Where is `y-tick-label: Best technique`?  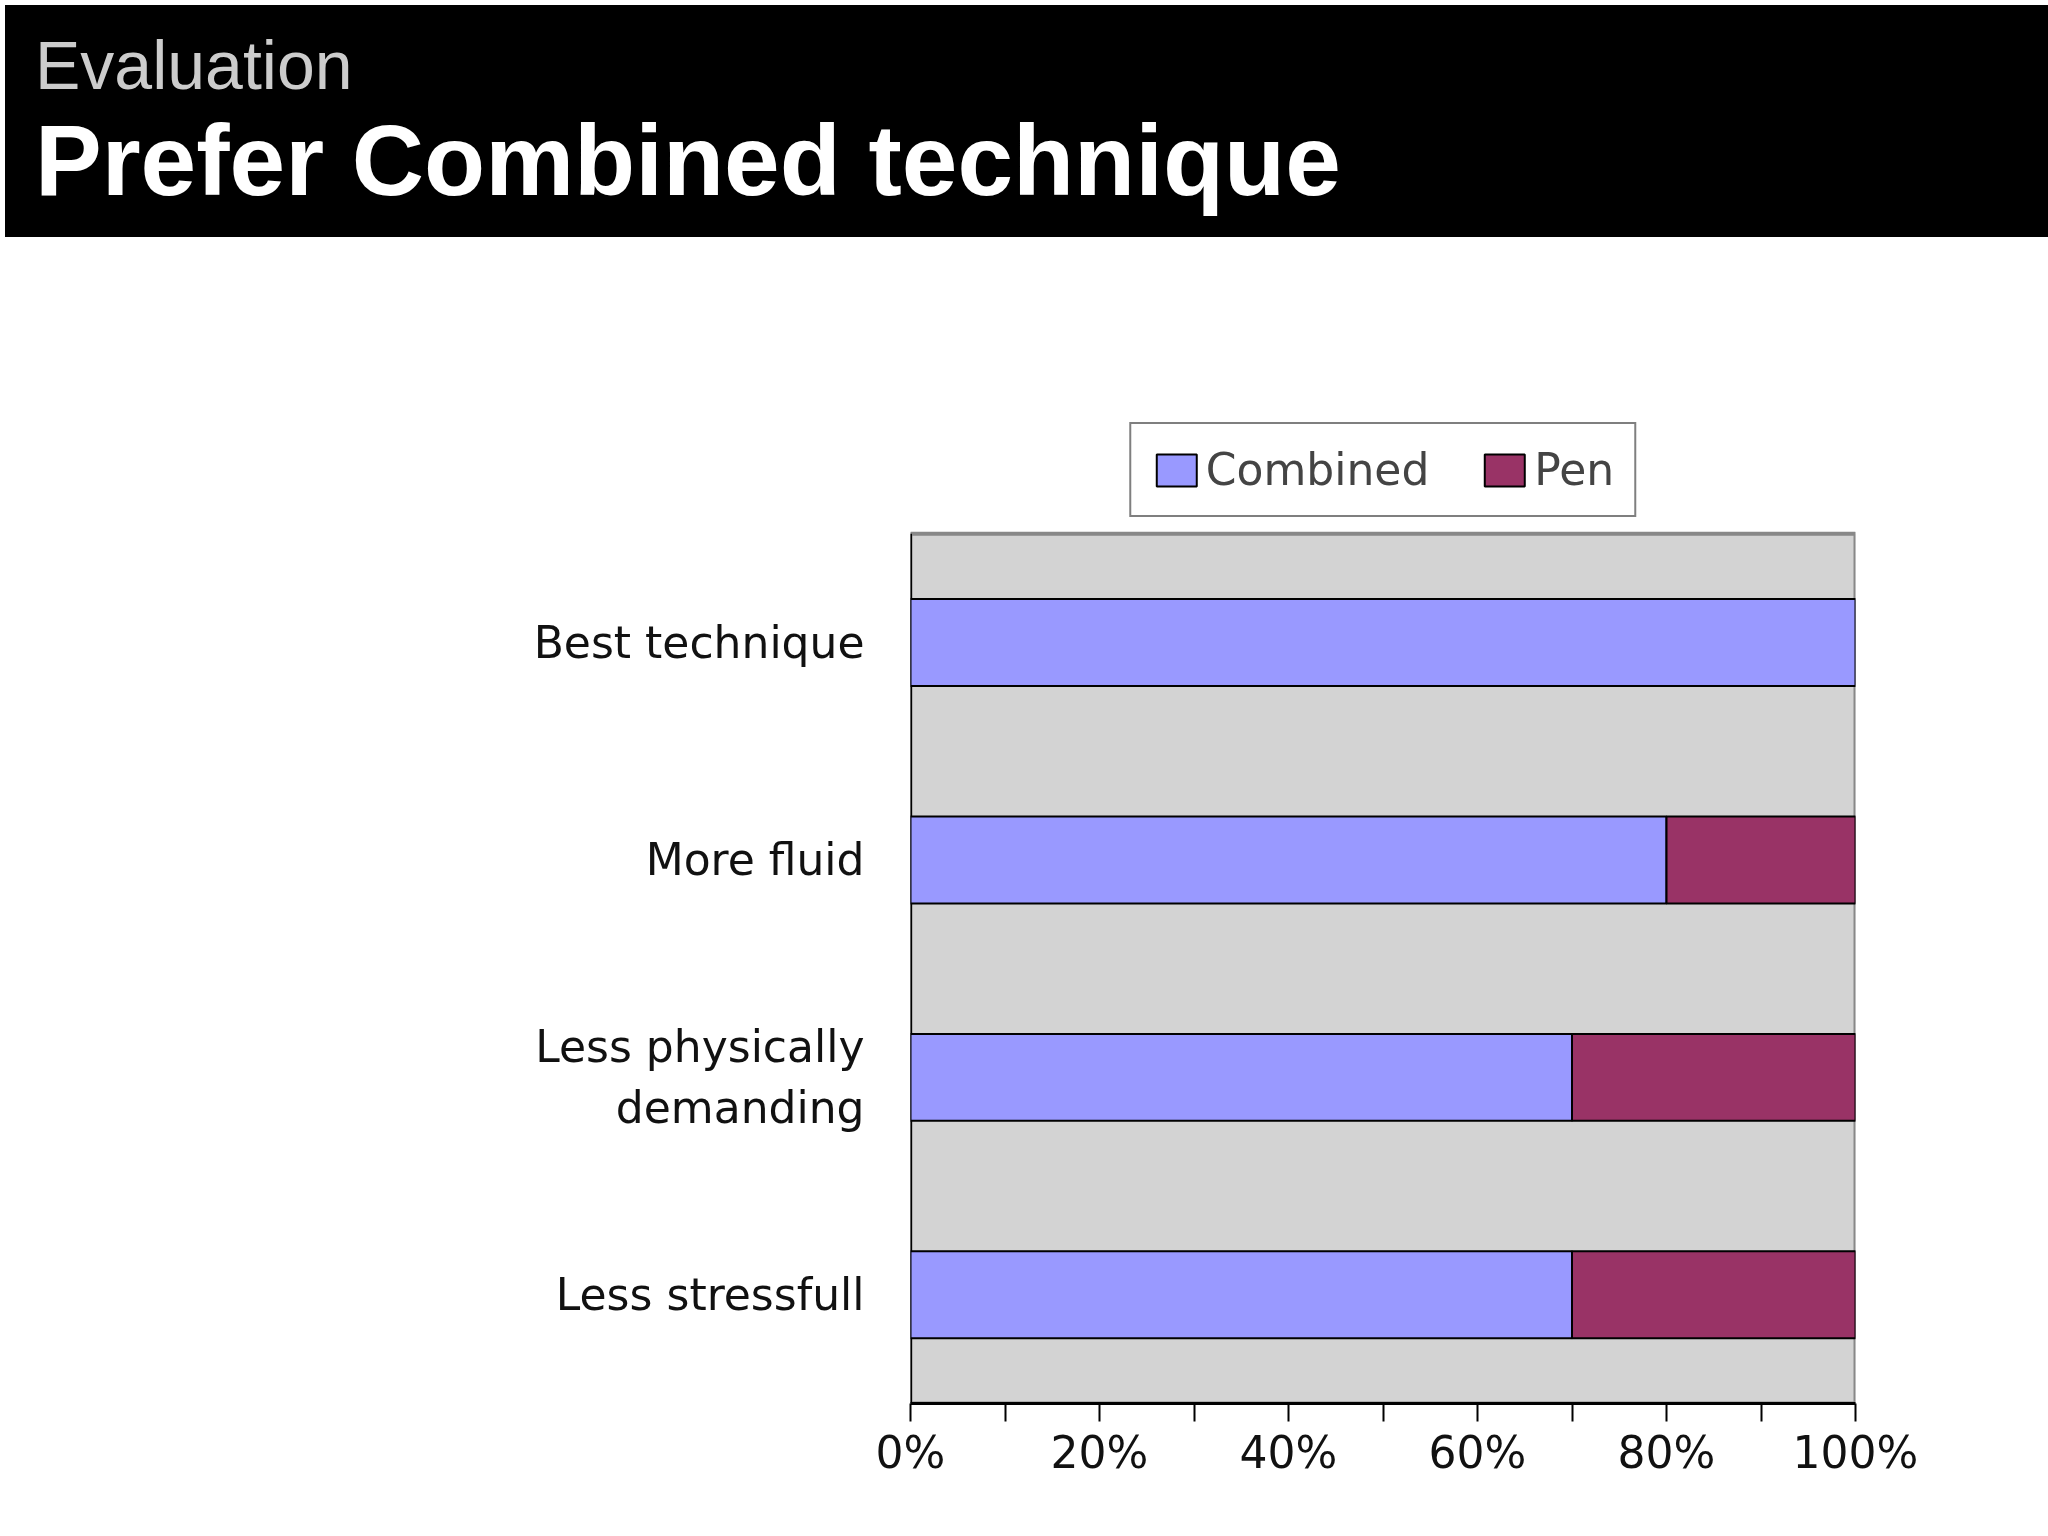
y-tick-label: Best technique is located at coordinates (699, 643).